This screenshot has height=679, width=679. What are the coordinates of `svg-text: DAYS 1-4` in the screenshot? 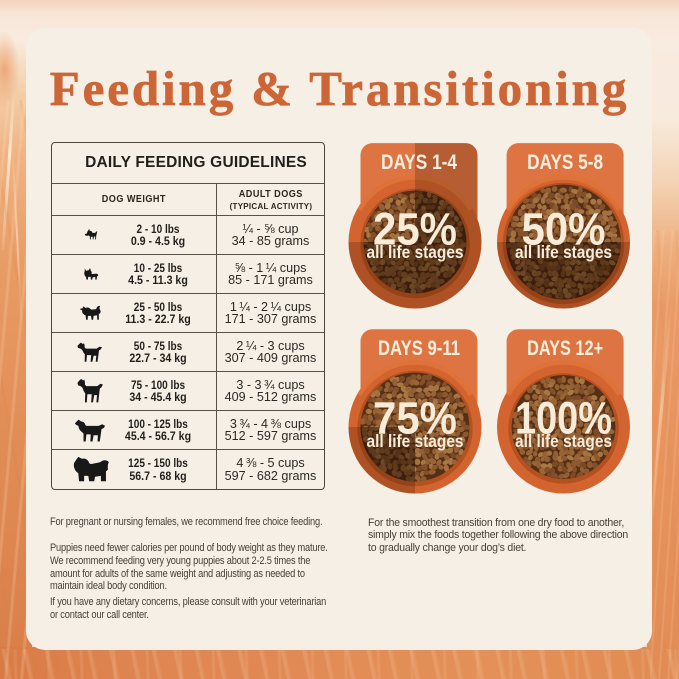 It's located at (419, 162).